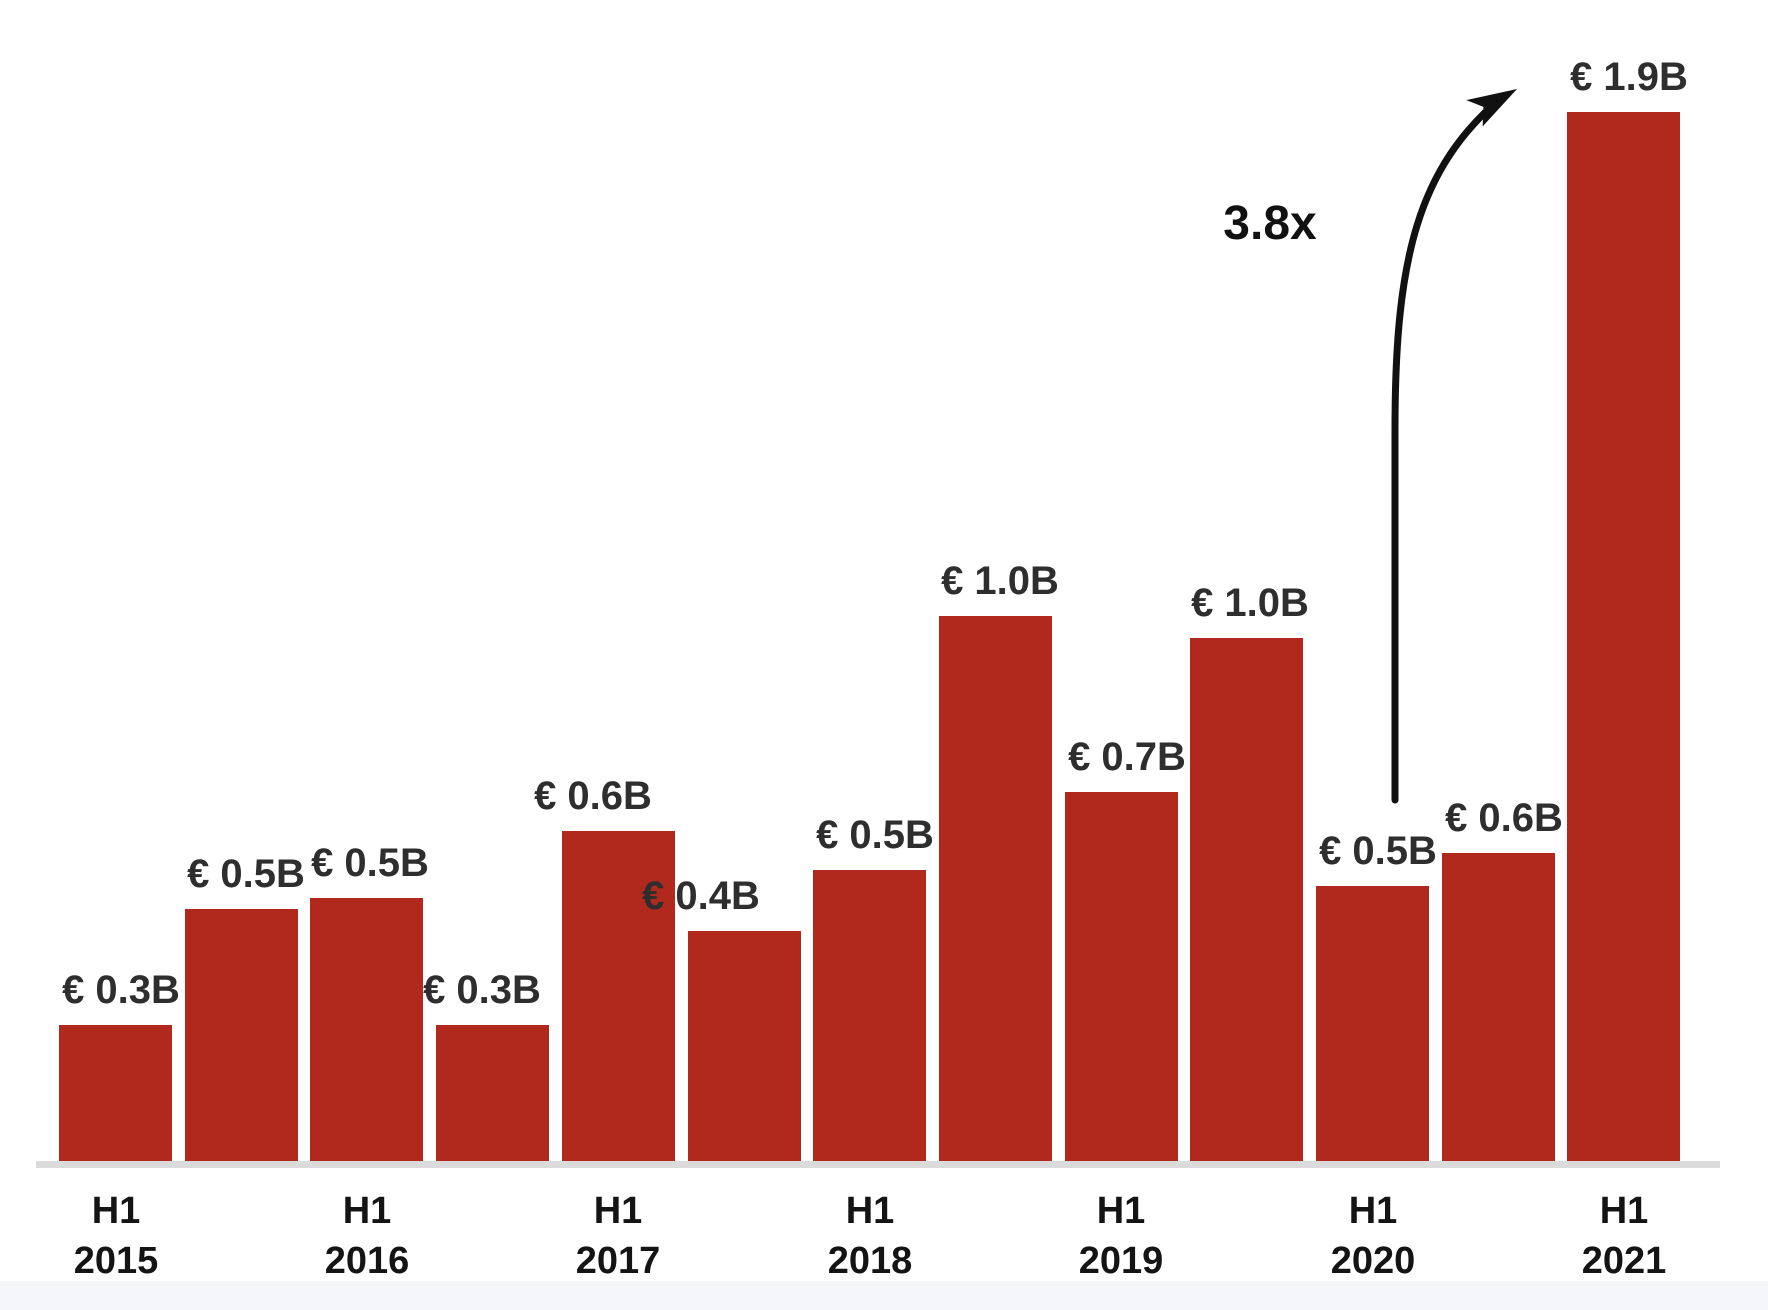 The image size is (1768, 1310). I want to click on bar-h2-2017, so click(744, 1047).